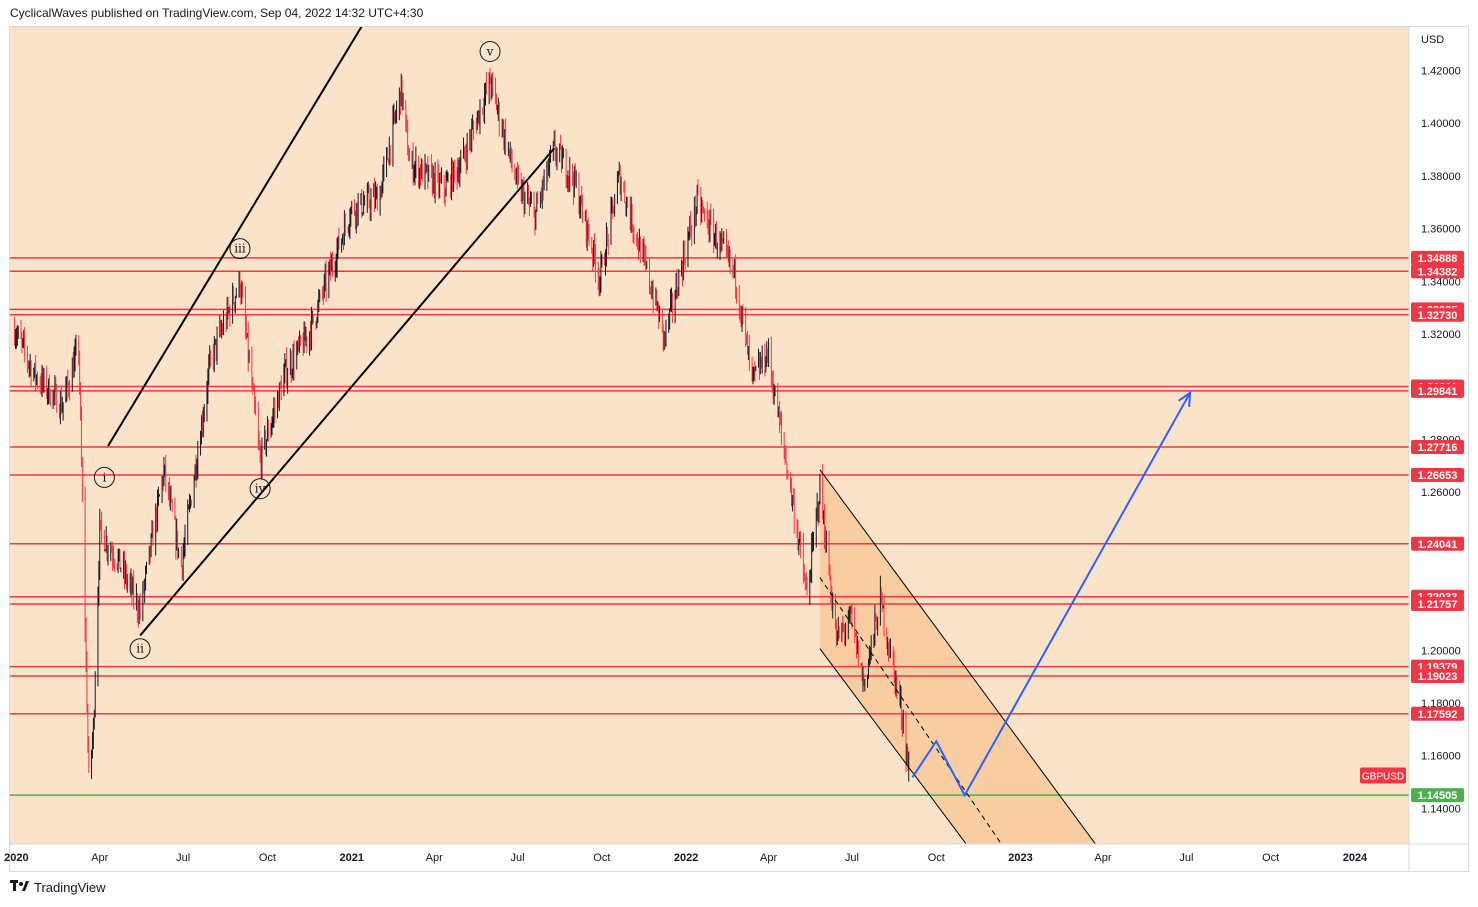 This screenshot has width=1478, height=907. I want to click on date-tick: 2021, so click(351, 858).